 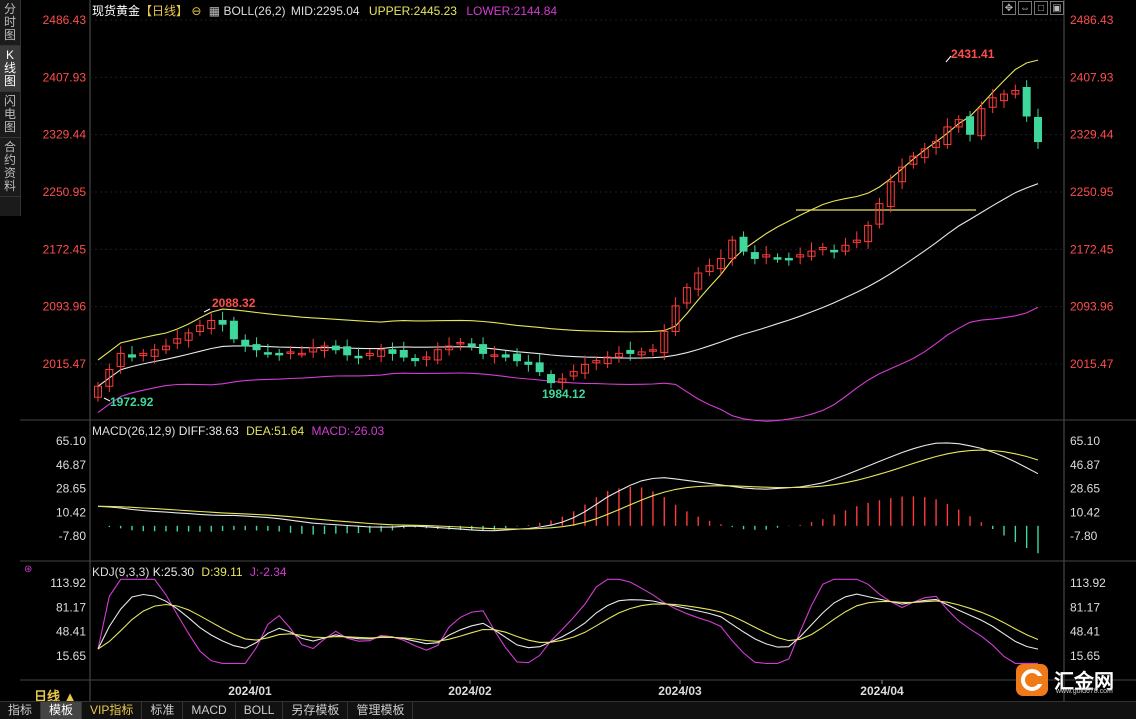 What do you see at coordinates (234, 303) in the screenshot?
I see `annotation-high-jan: 2088.32` at bounding box center [234, 303].